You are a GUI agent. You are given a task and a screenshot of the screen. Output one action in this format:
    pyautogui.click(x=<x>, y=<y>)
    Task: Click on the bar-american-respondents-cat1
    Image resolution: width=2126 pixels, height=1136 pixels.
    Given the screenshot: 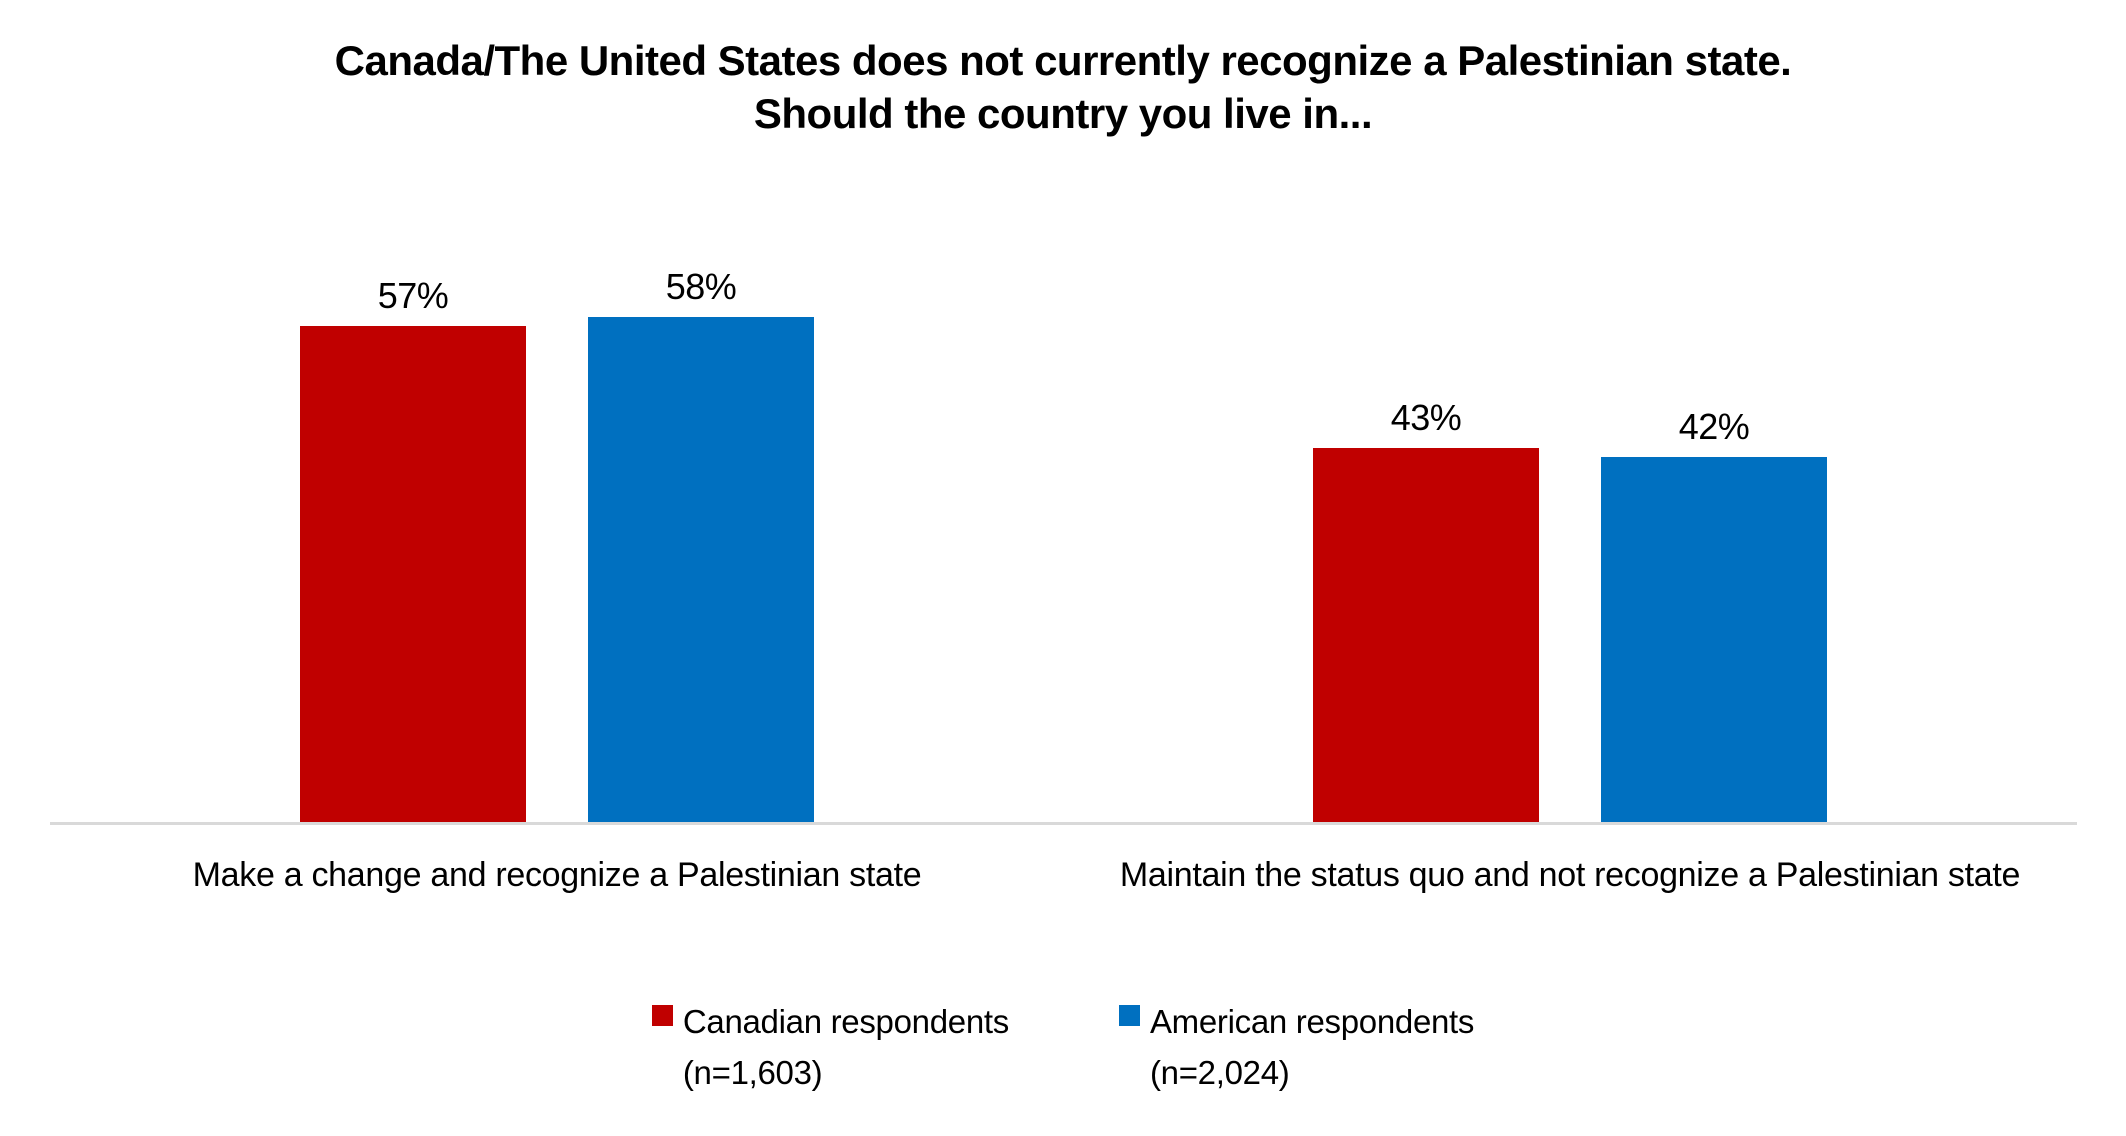 What is the action you would take?
    pyautogui.click(x=1714, y=639)
    